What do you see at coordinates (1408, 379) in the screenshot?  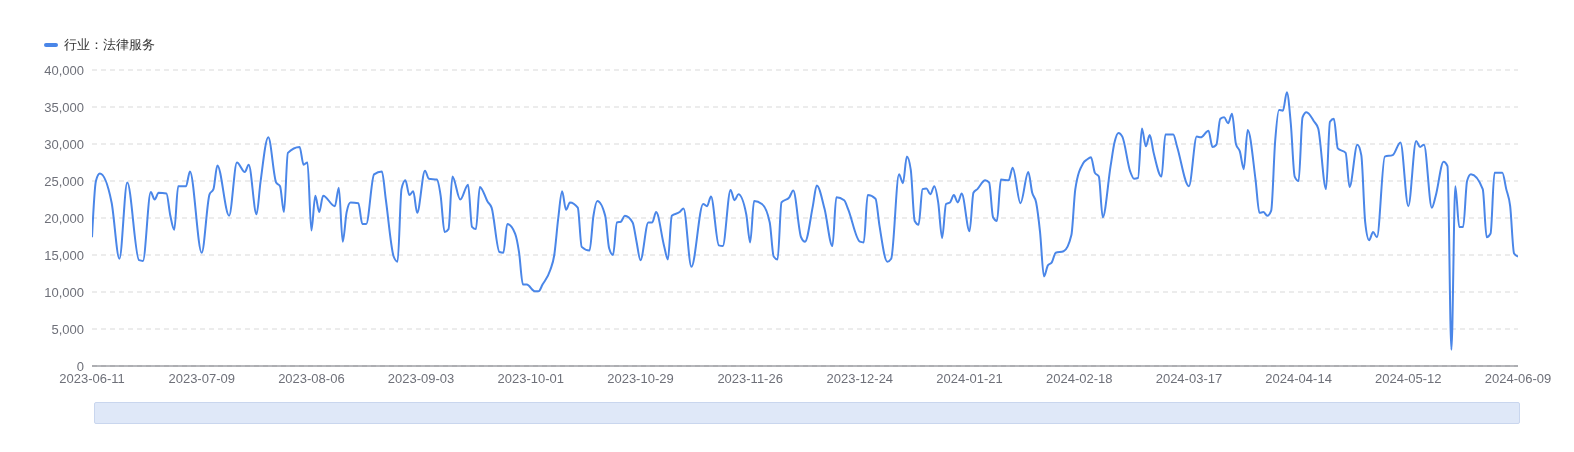 I see `x-tick-label: 2024-05-12` at bounding box center [1408, 379].